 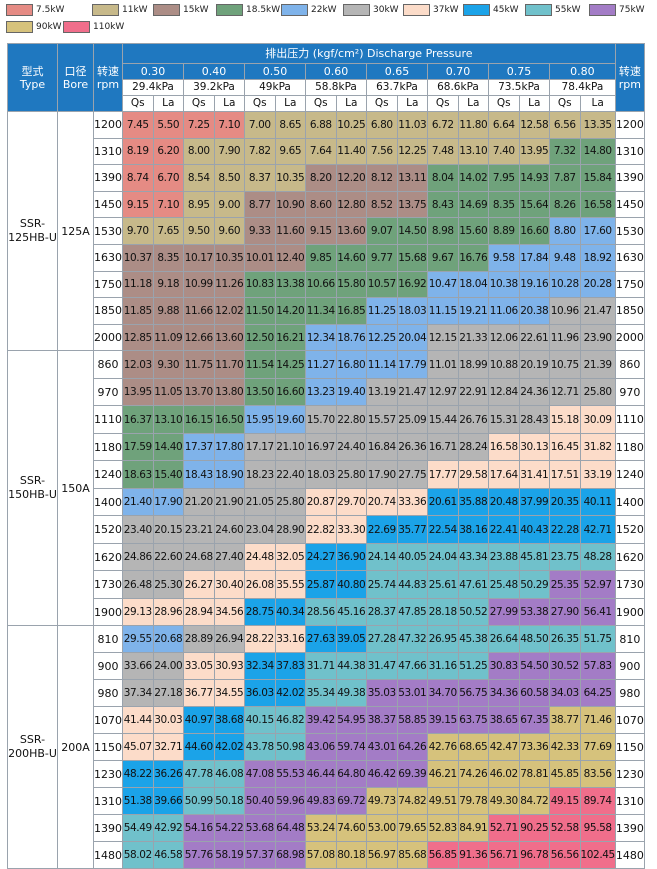 What do you see at coordinates (412, 828) in the screenshot?
I see `la-value: 79.65` at bounding box center [412, 828].